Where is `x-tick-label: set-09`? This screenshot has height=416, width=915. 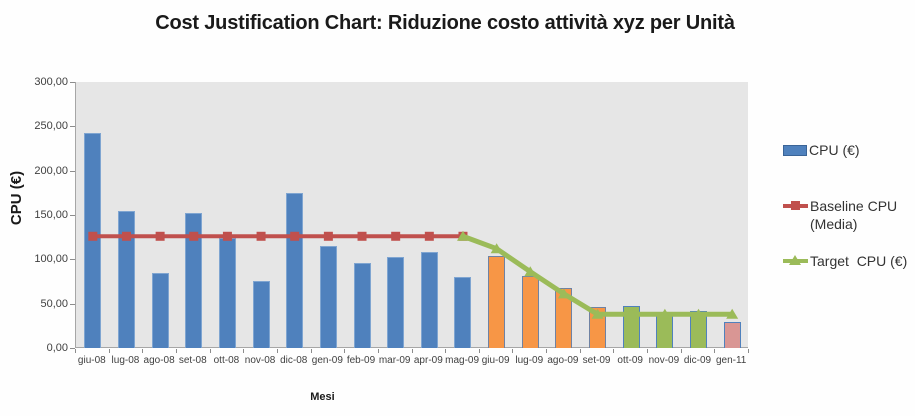
x-tick-label: set-09 is located at coordinates (596, 360).